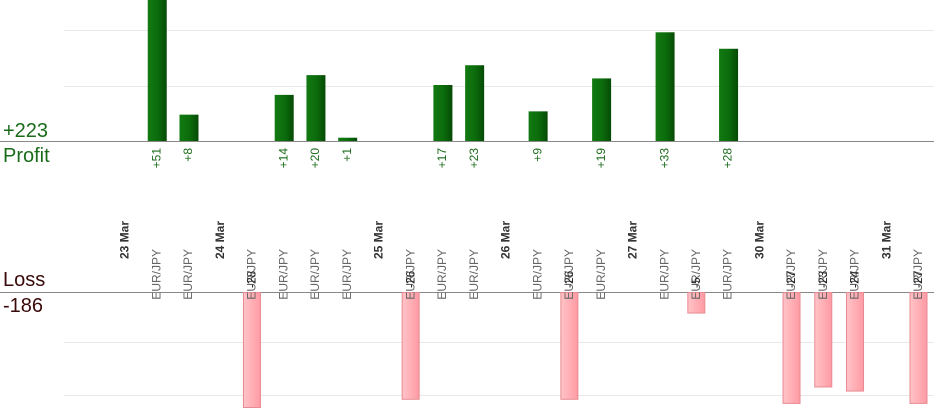 This screenshot has width=934, height=420. Describe the element at coordinates (252, 279) in the screenshot. I see `loss-value-label: -28` at that location.